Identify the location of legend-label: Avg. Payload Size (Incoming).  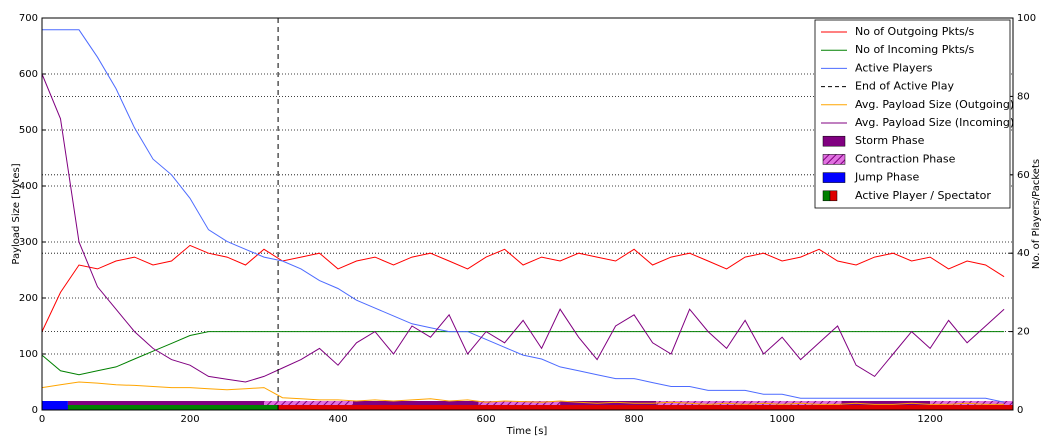
(934, 122).